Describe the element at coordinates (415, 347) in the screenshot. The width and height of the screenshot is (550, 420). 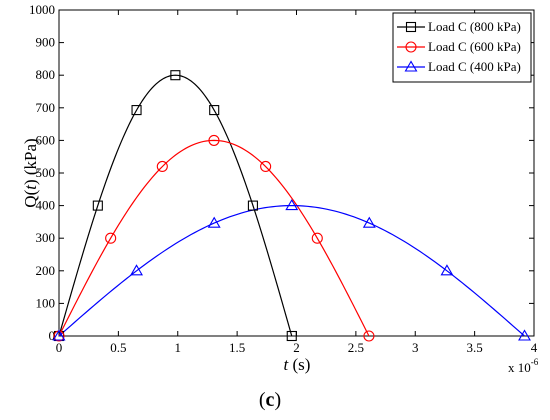
I see `x-tick-label: 3` at that location.